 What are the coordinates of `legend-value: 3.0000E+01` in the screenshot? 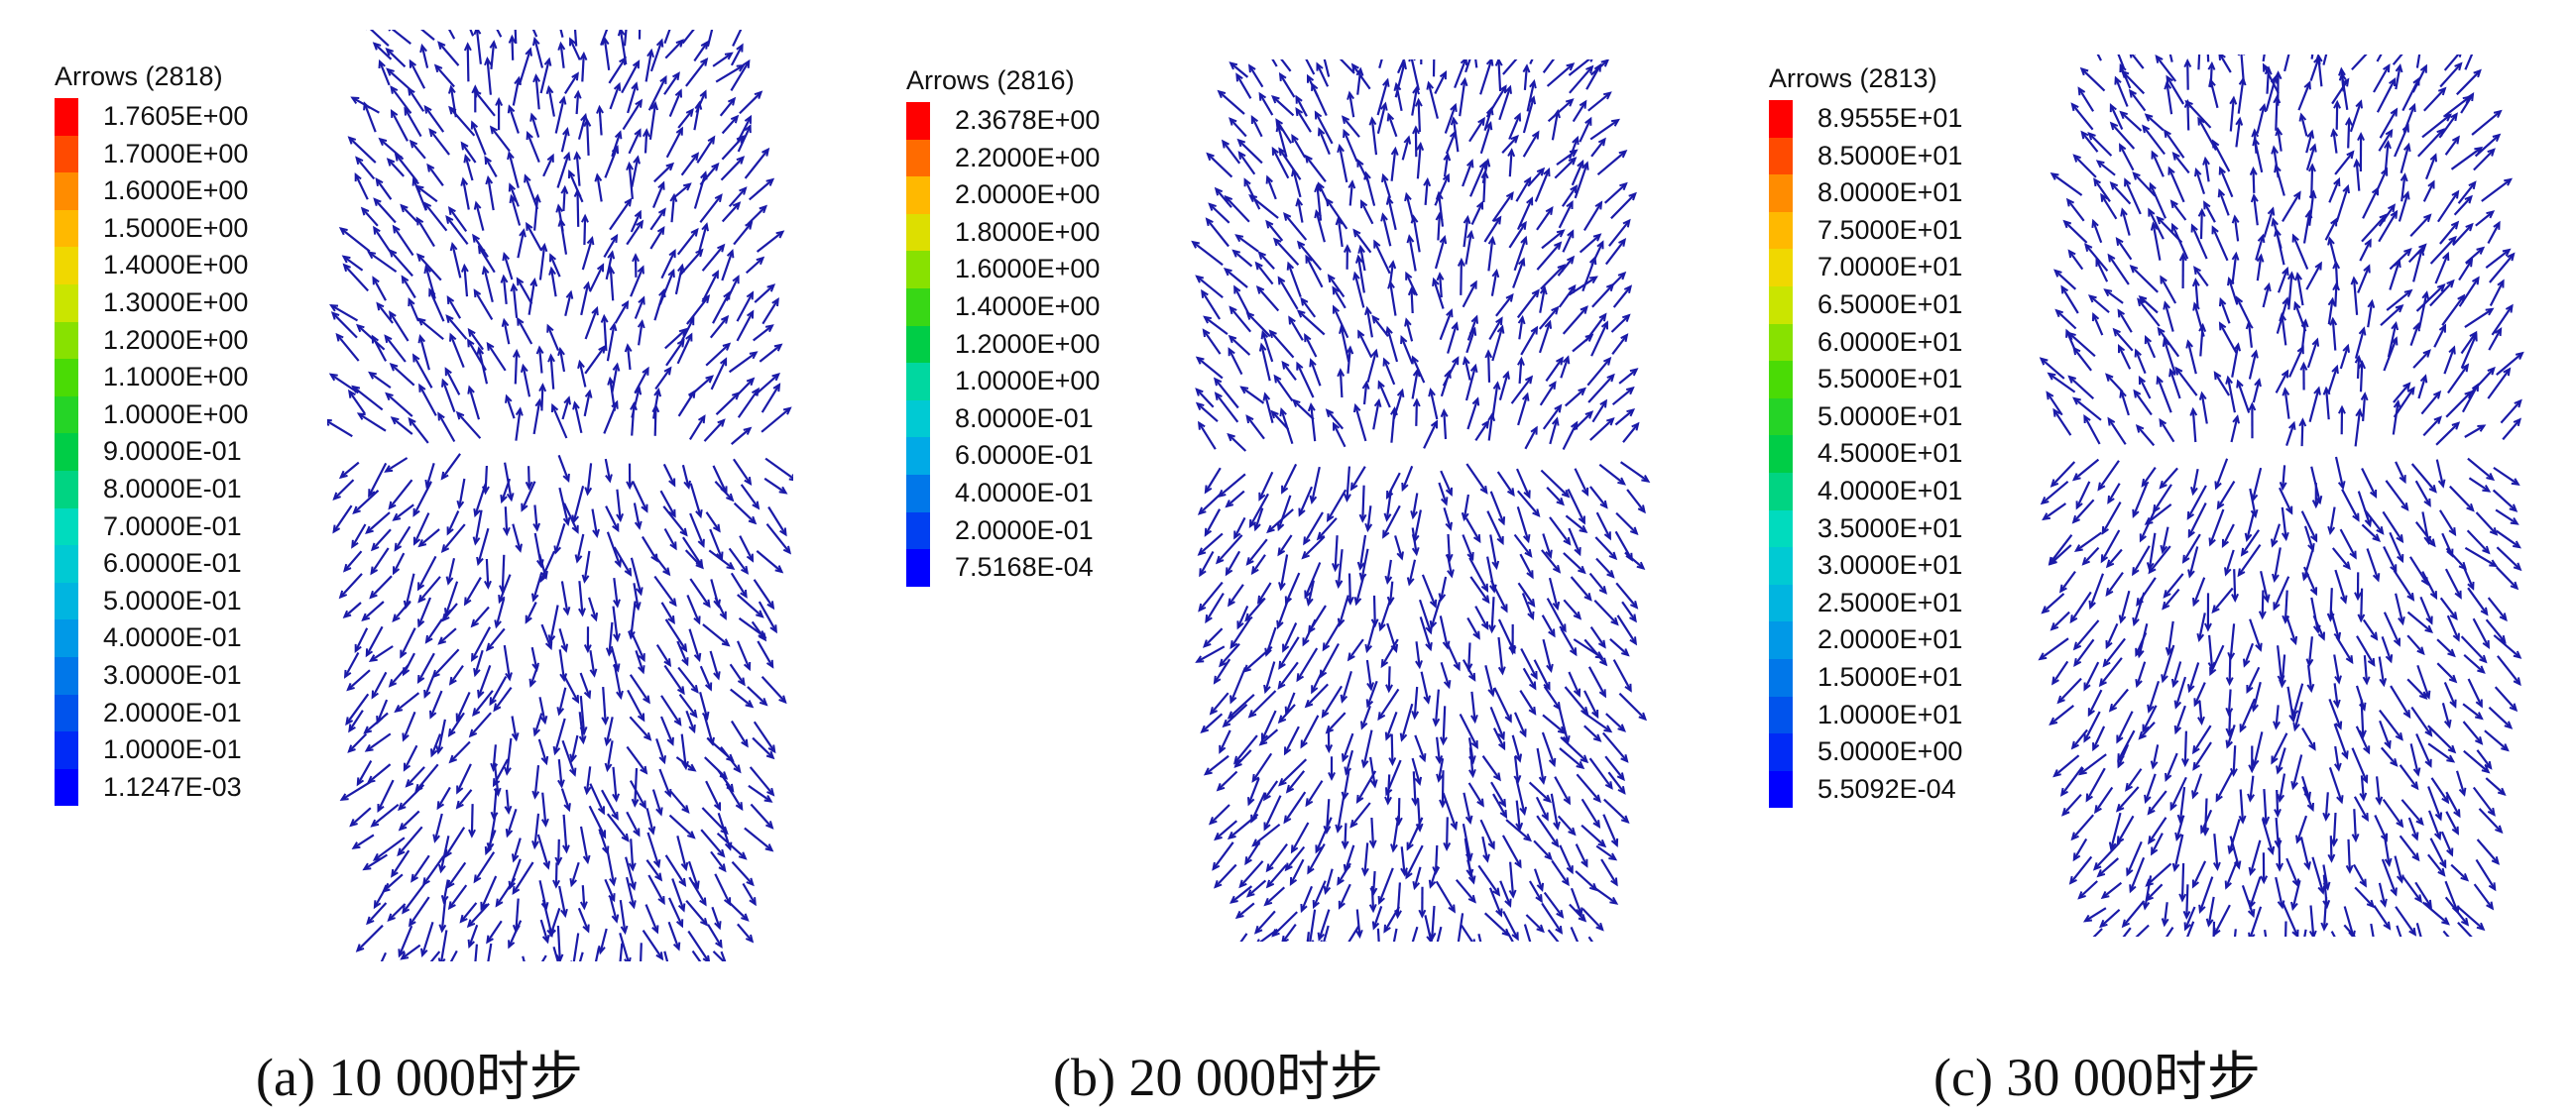 It's located at (1890, 565).